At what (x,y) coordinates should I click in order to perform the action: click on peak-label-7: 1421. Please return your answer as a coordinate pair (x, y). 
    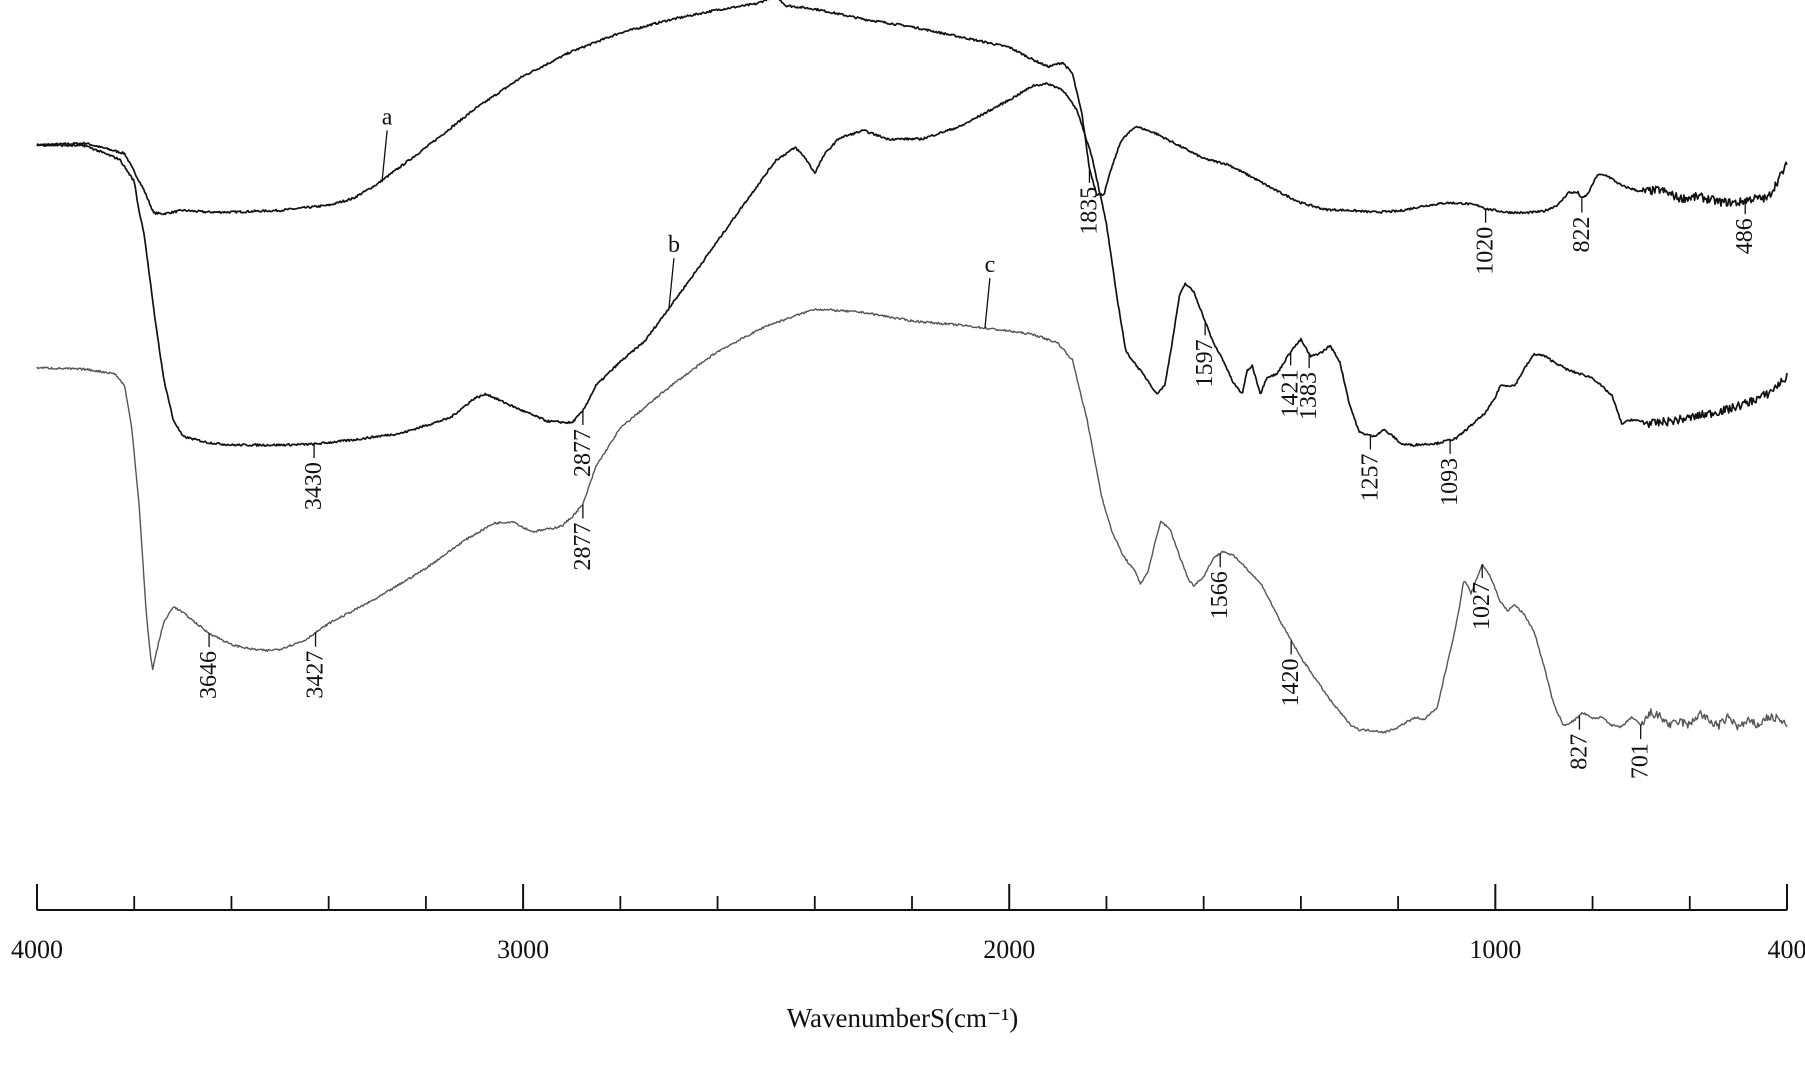
    Looking at the image, I should click on (1291, 393).